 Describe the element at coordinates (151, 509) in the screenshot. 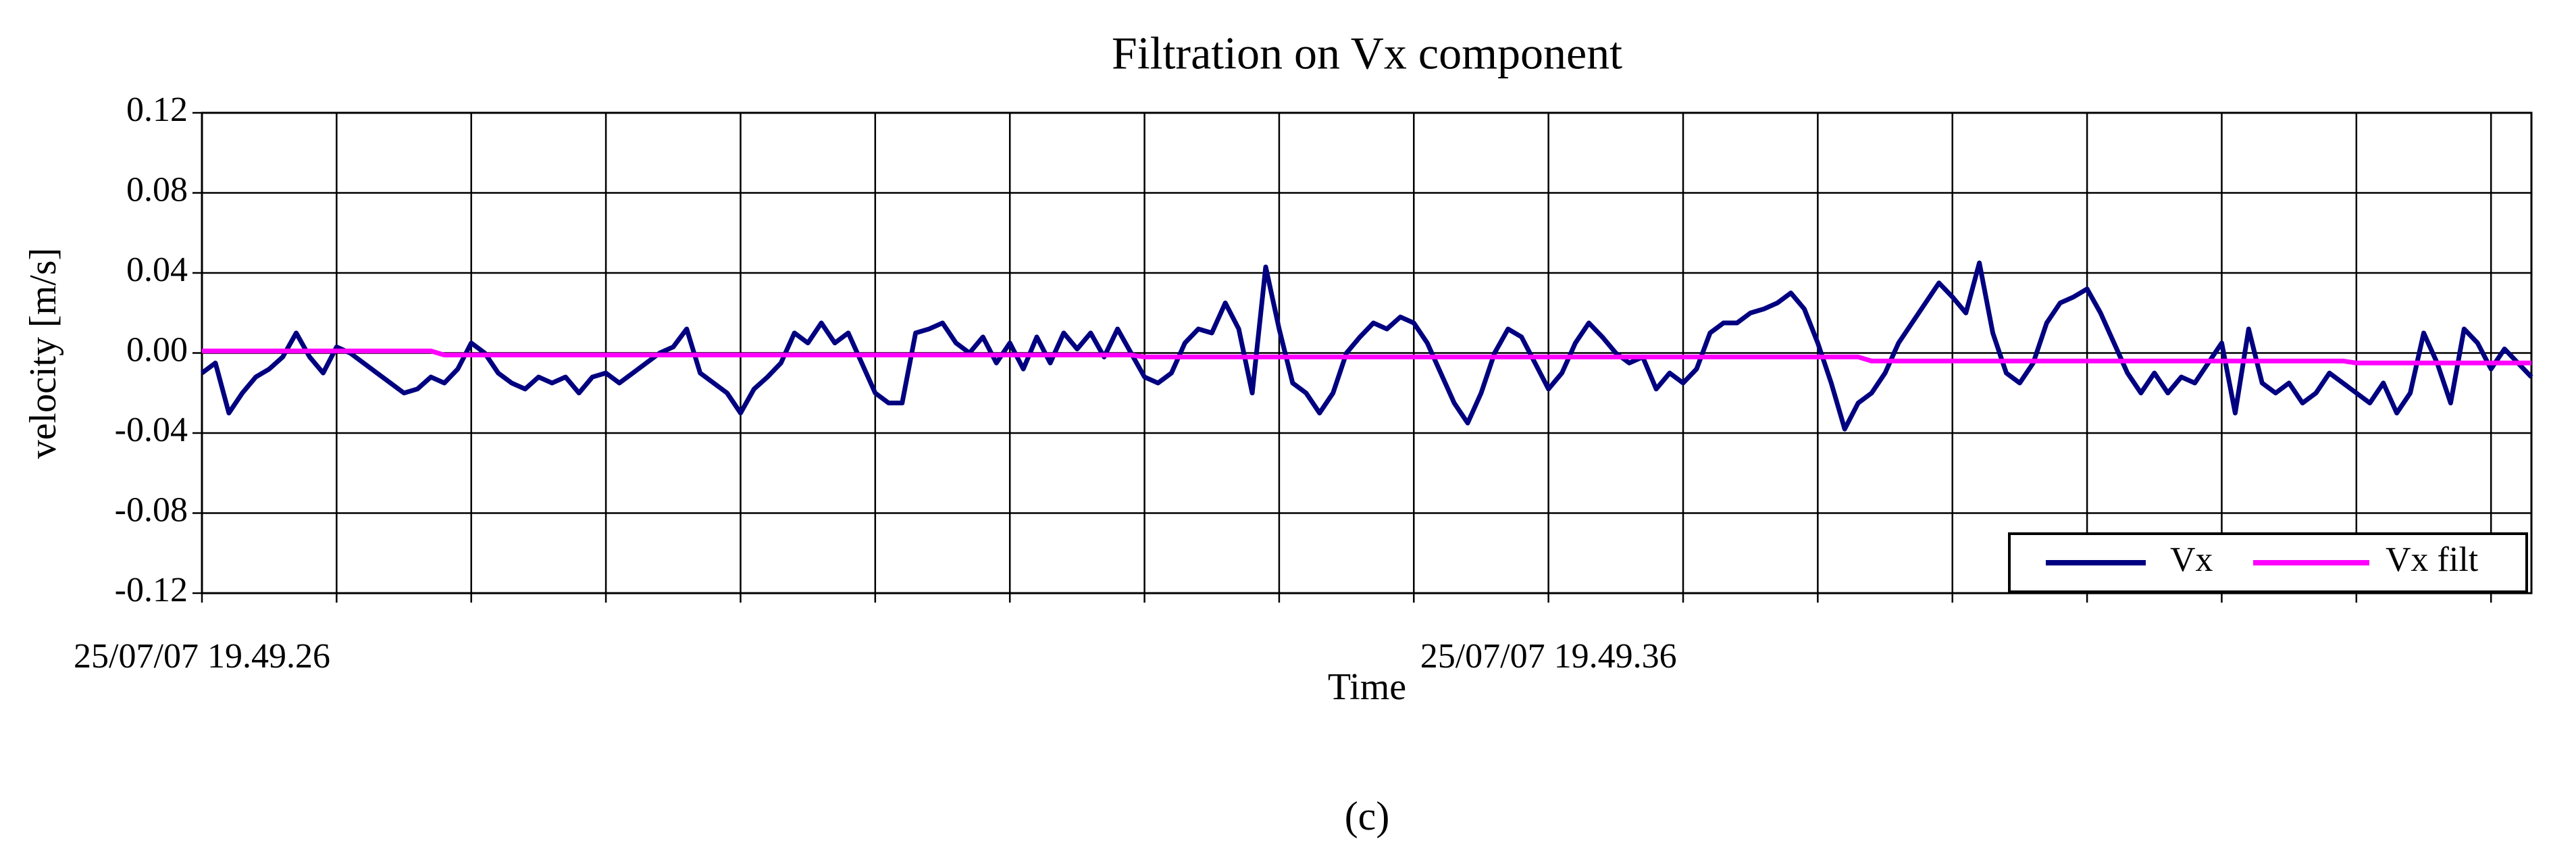

I see `y-tick-label: -0.08` at that location.